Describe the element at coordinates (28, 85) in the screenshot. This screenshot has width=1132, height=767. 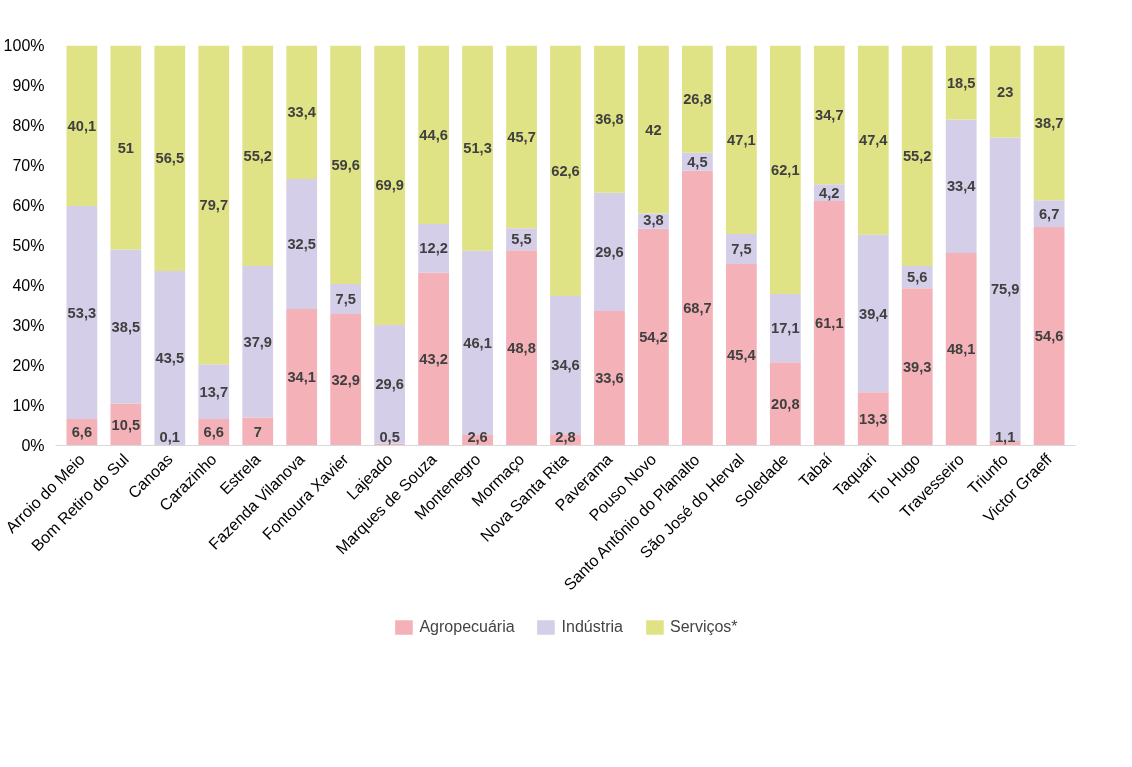
I see `y-tick-label: 90%` at that location.